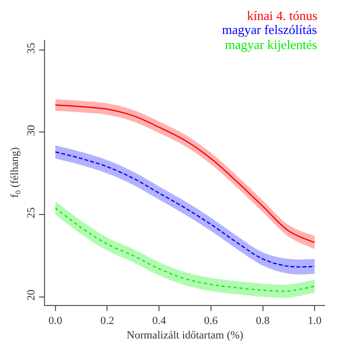 This screenshot has width=350, height=350. What do you see at coordinates (315, 321) in the screenshot?
I see `x-tick-label: 1.0` at bounding box center [315, 321].